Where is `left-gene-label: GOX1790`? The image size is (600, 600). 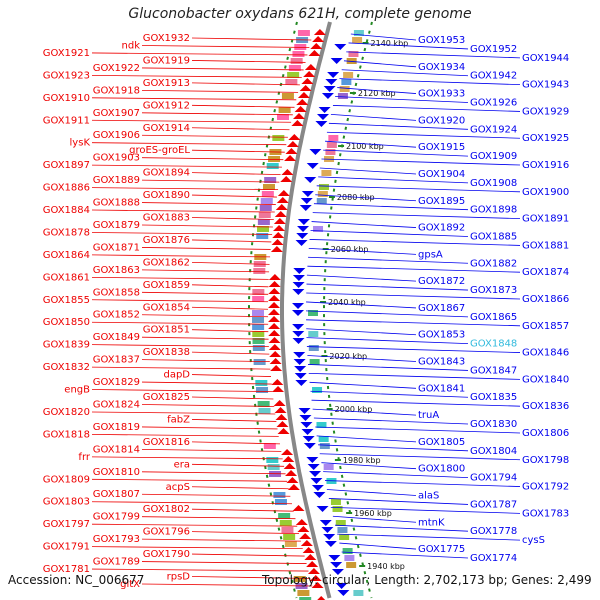 left-gene-label: GOX1790 is located at coordinates (166, 554).